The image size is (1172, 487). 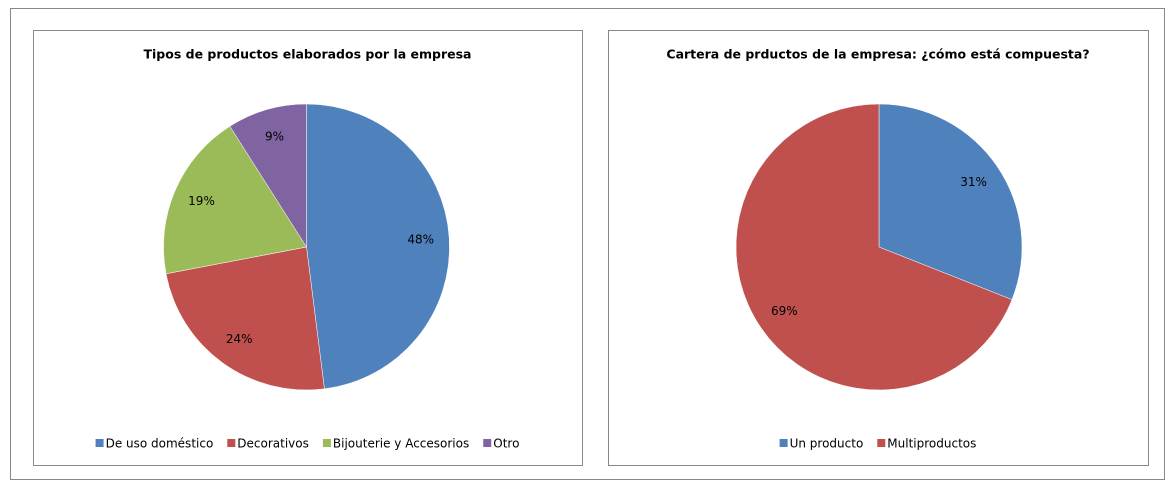 I want to click on data-label: 24%, so click(x=239, y=339).